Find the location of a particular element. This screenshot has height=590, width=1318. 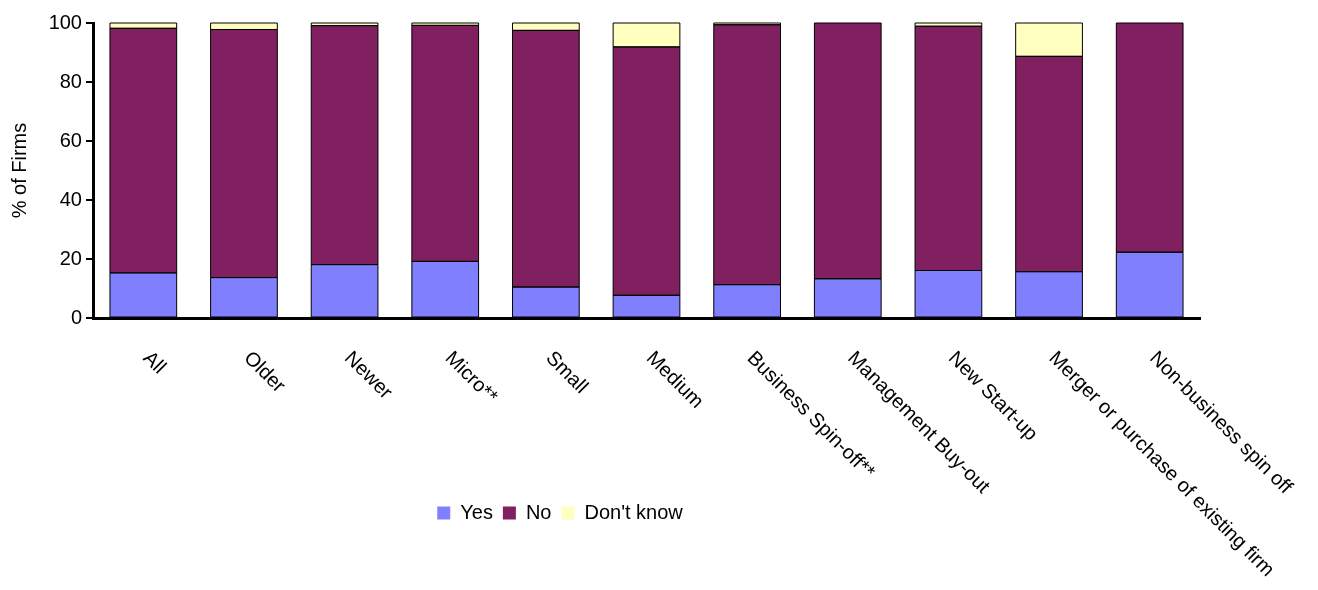

y-tick-label: 0 is located at coordinates (76, 316).